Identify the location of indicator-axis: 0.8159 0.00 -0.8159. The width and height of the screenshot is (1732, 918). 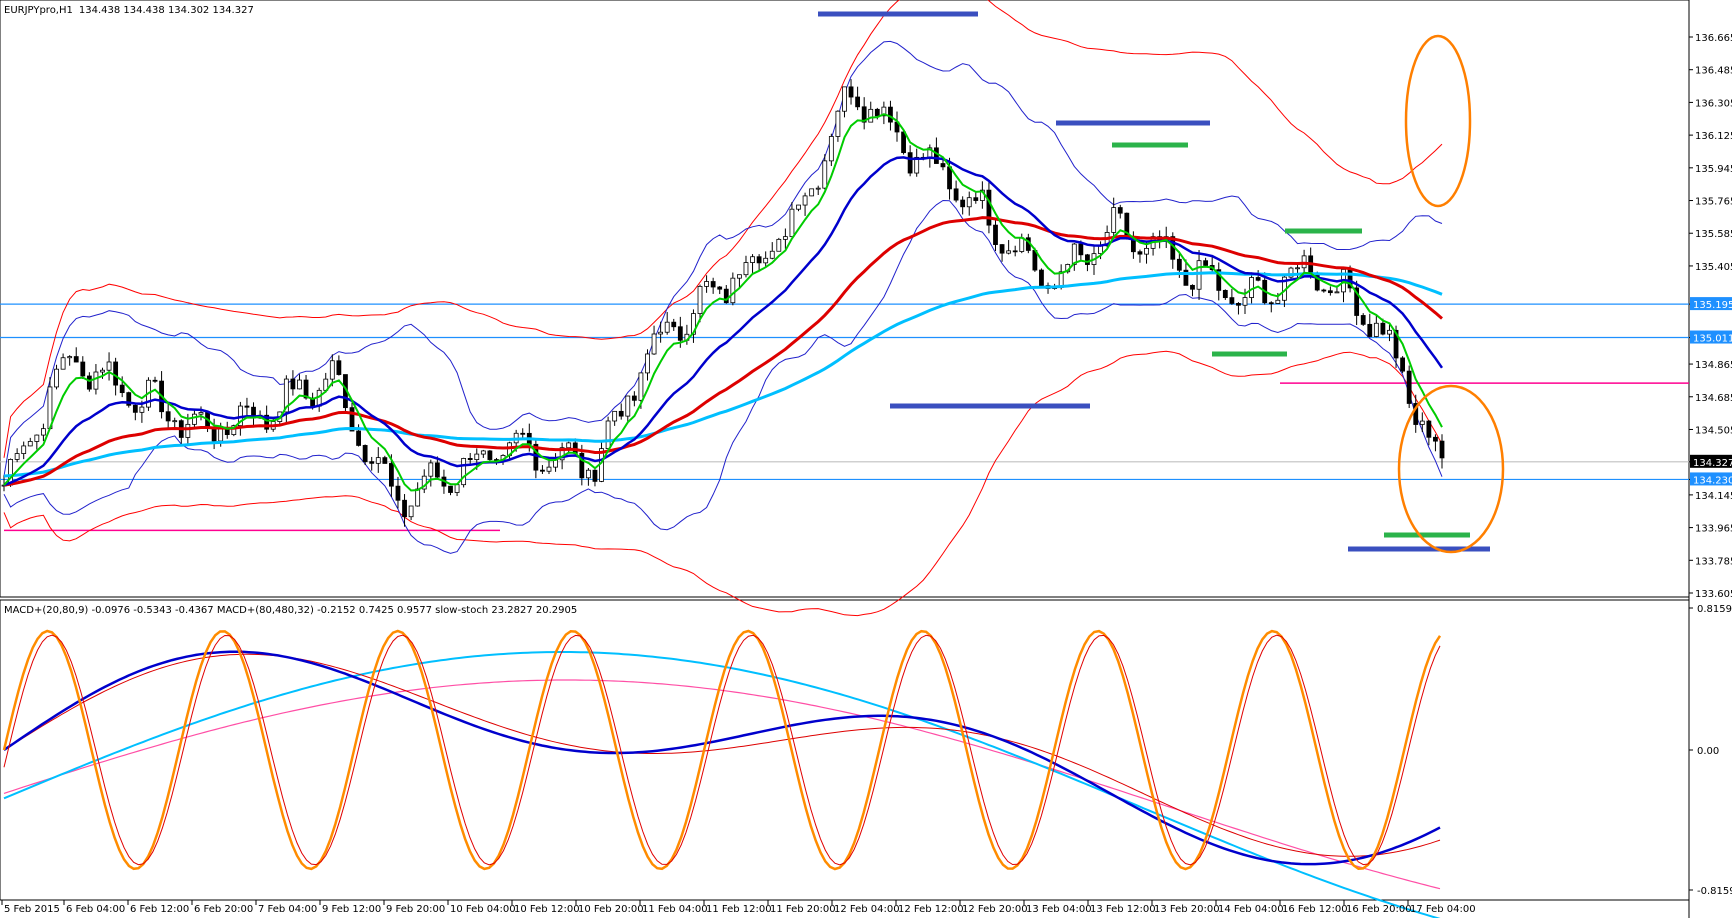
(1710, 750).